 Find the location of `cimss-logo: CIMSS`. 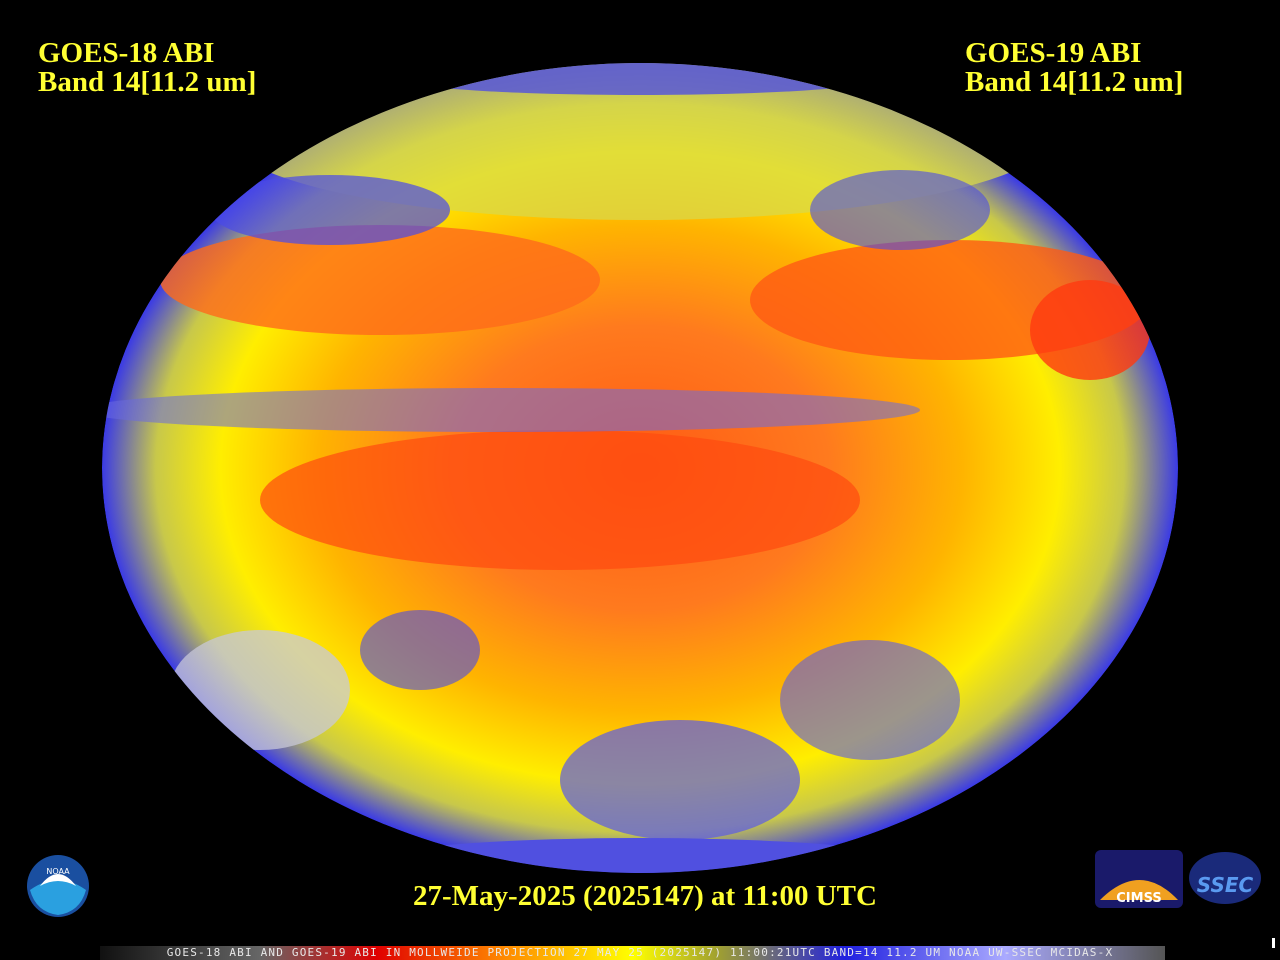

cimss-logo: CIMSS is located at coordinates (1139, 879).